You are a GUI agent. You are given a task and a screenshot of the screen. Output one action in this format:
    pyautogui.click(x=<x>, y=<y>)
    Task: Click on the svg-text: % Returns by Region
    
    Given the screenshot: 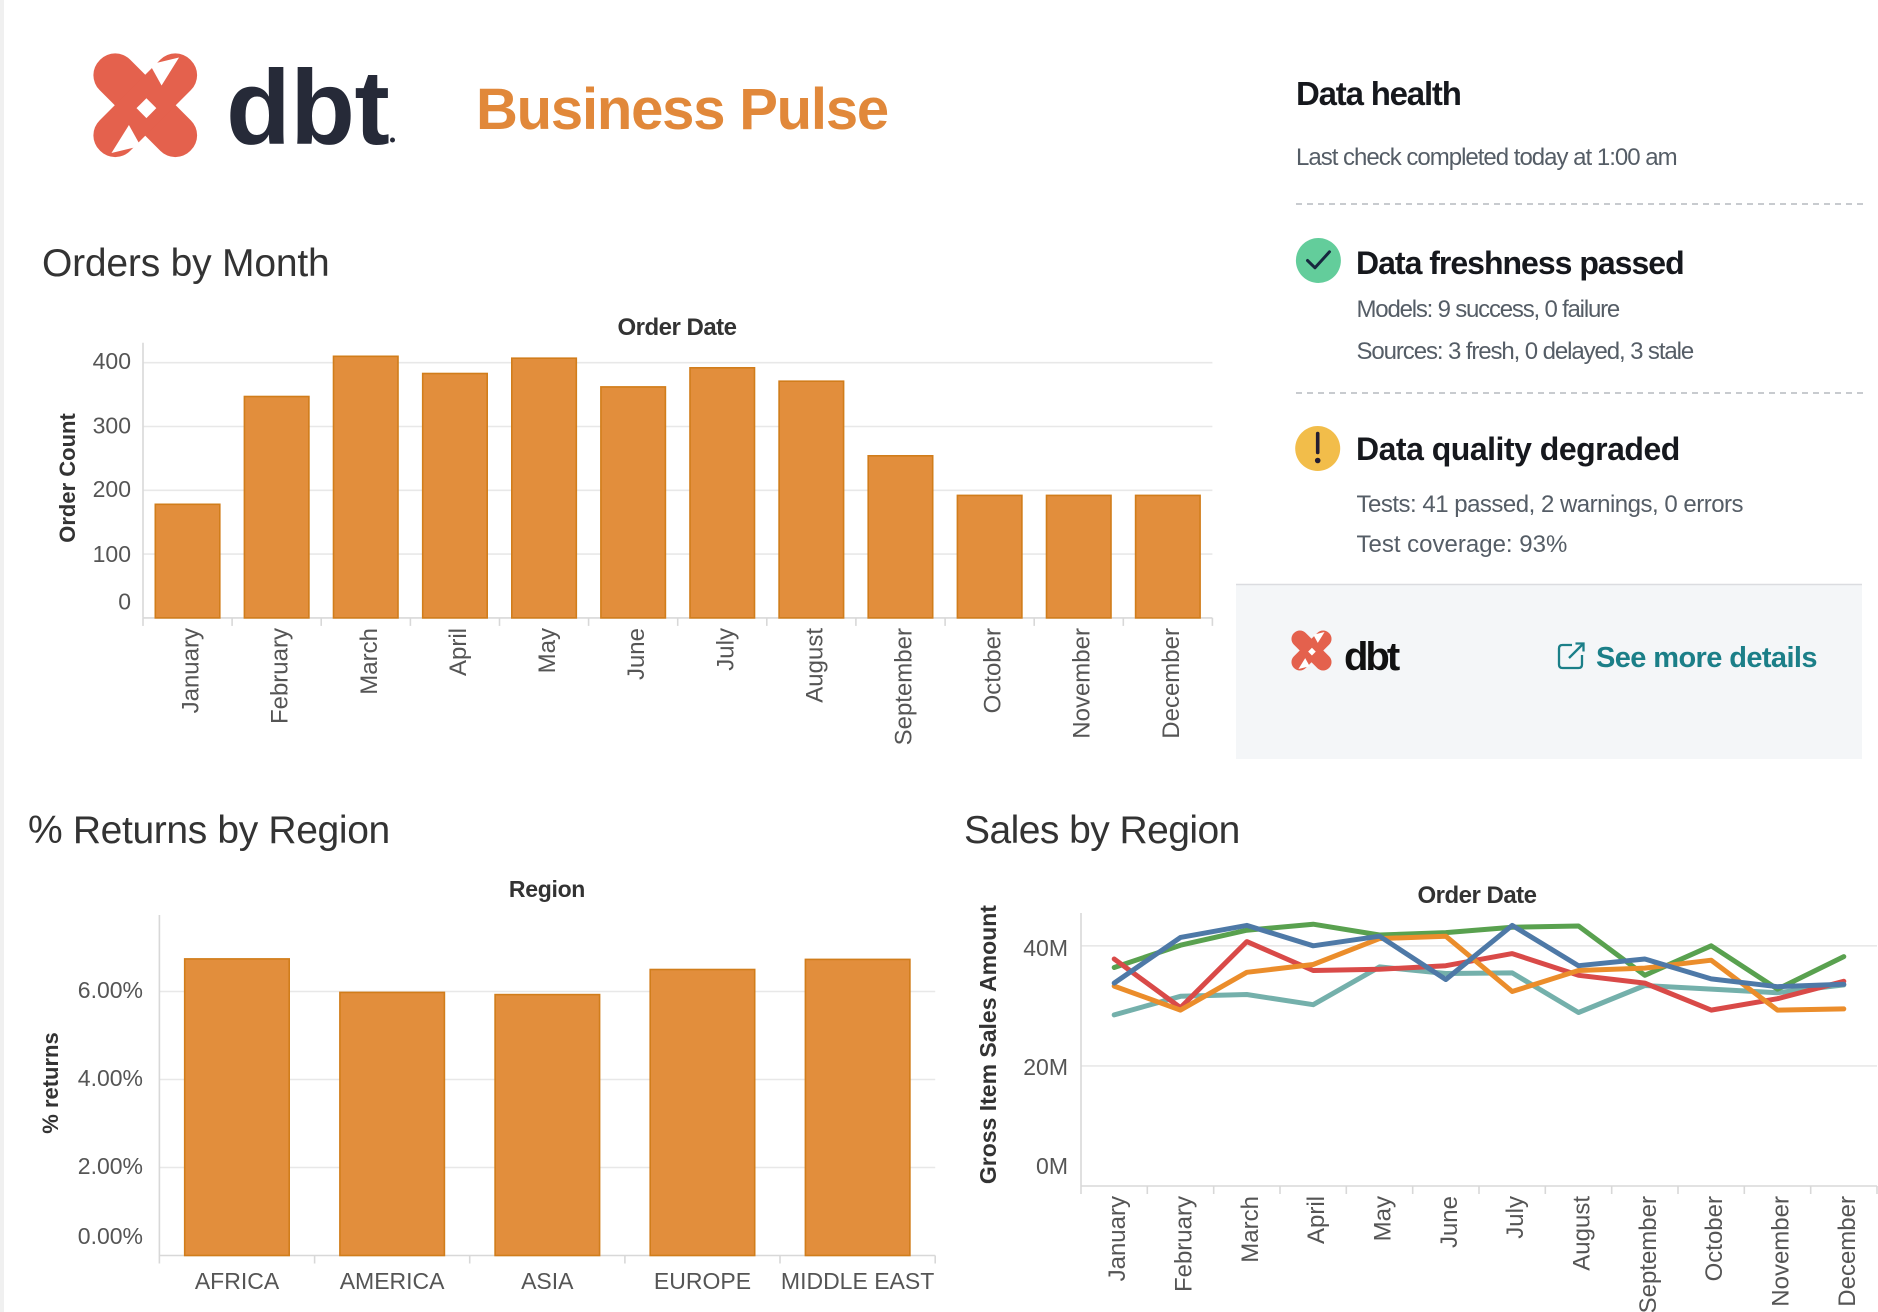 What is the action you would take?
    pyautogui.click(x=209, y=830)
    